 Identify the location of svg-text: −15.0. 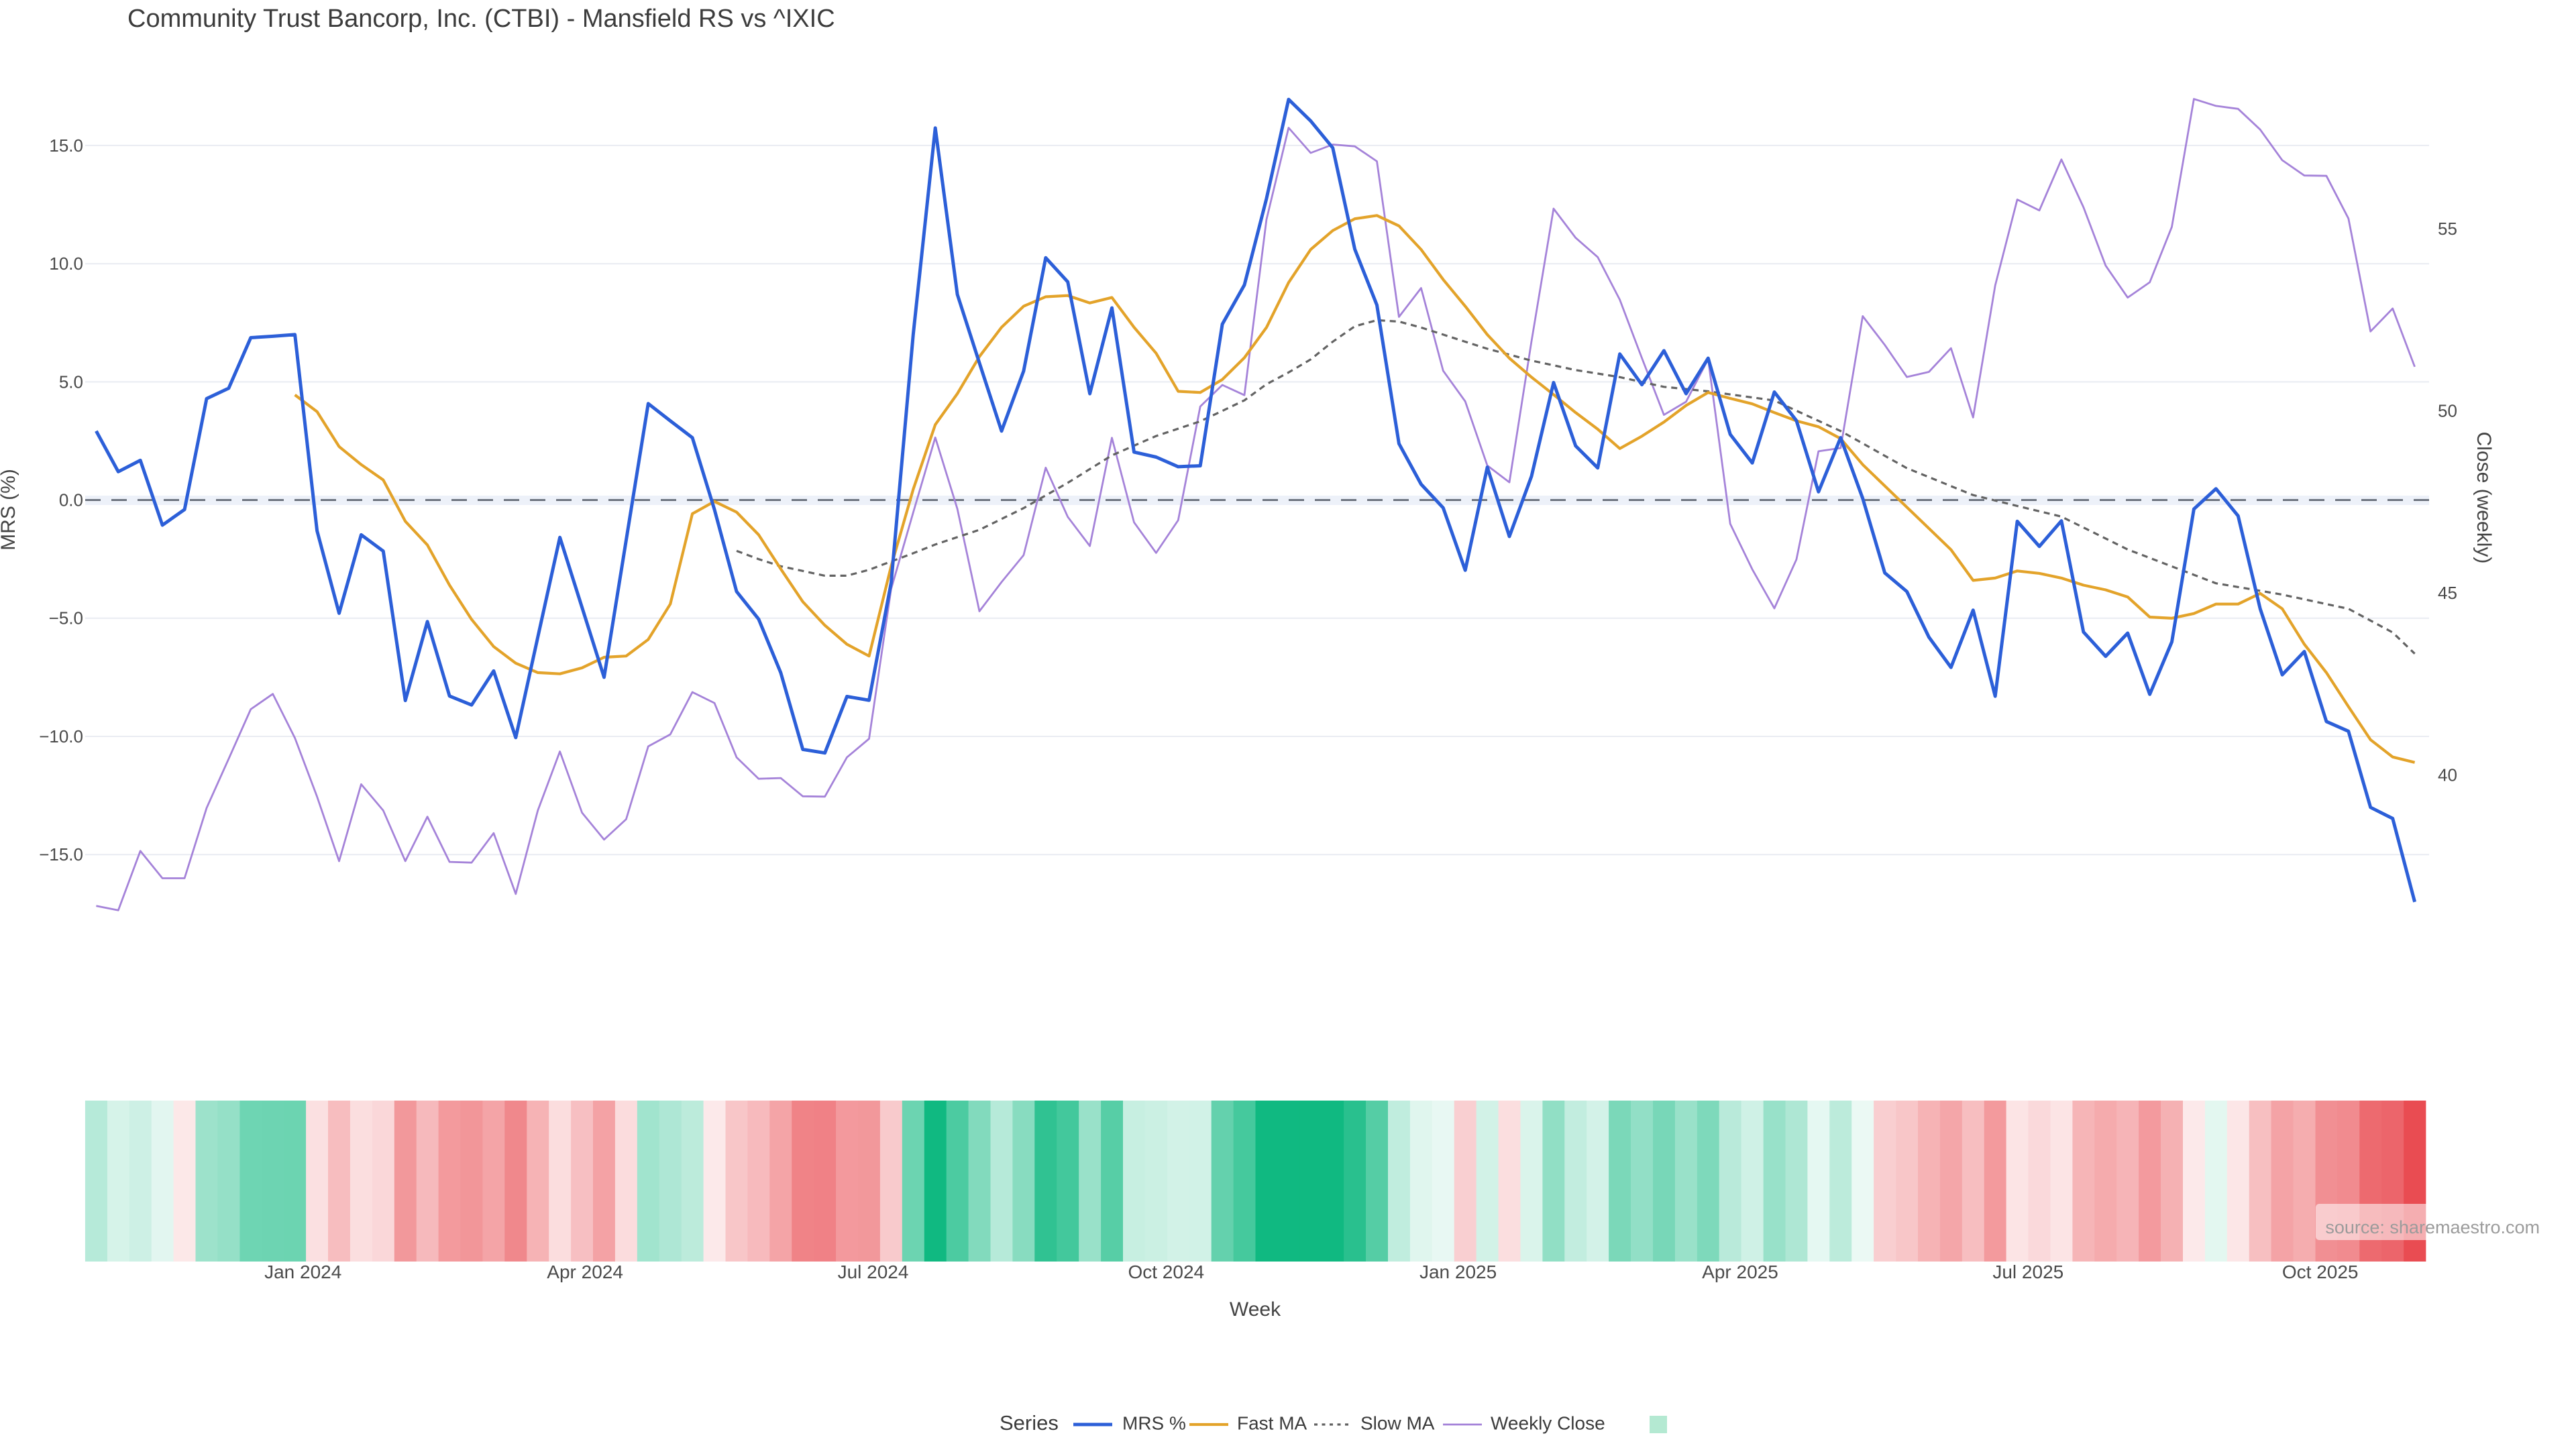
(61, 854).